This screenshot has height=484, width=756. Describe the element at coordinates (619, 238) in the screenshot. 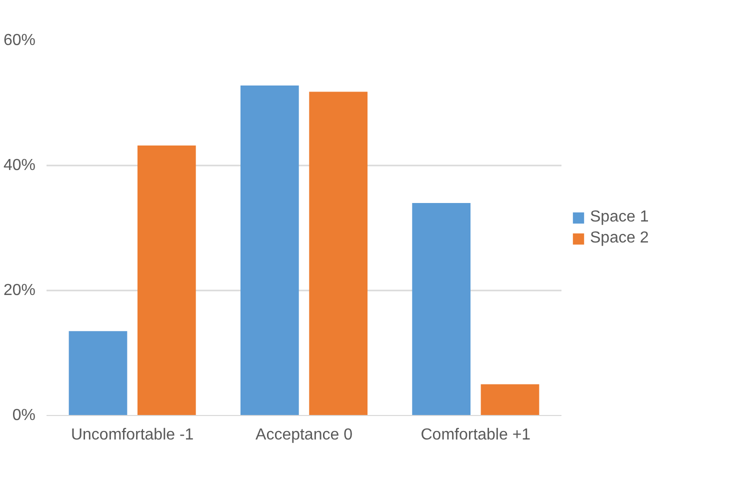

I see `legend-label: Space 2` at that location.